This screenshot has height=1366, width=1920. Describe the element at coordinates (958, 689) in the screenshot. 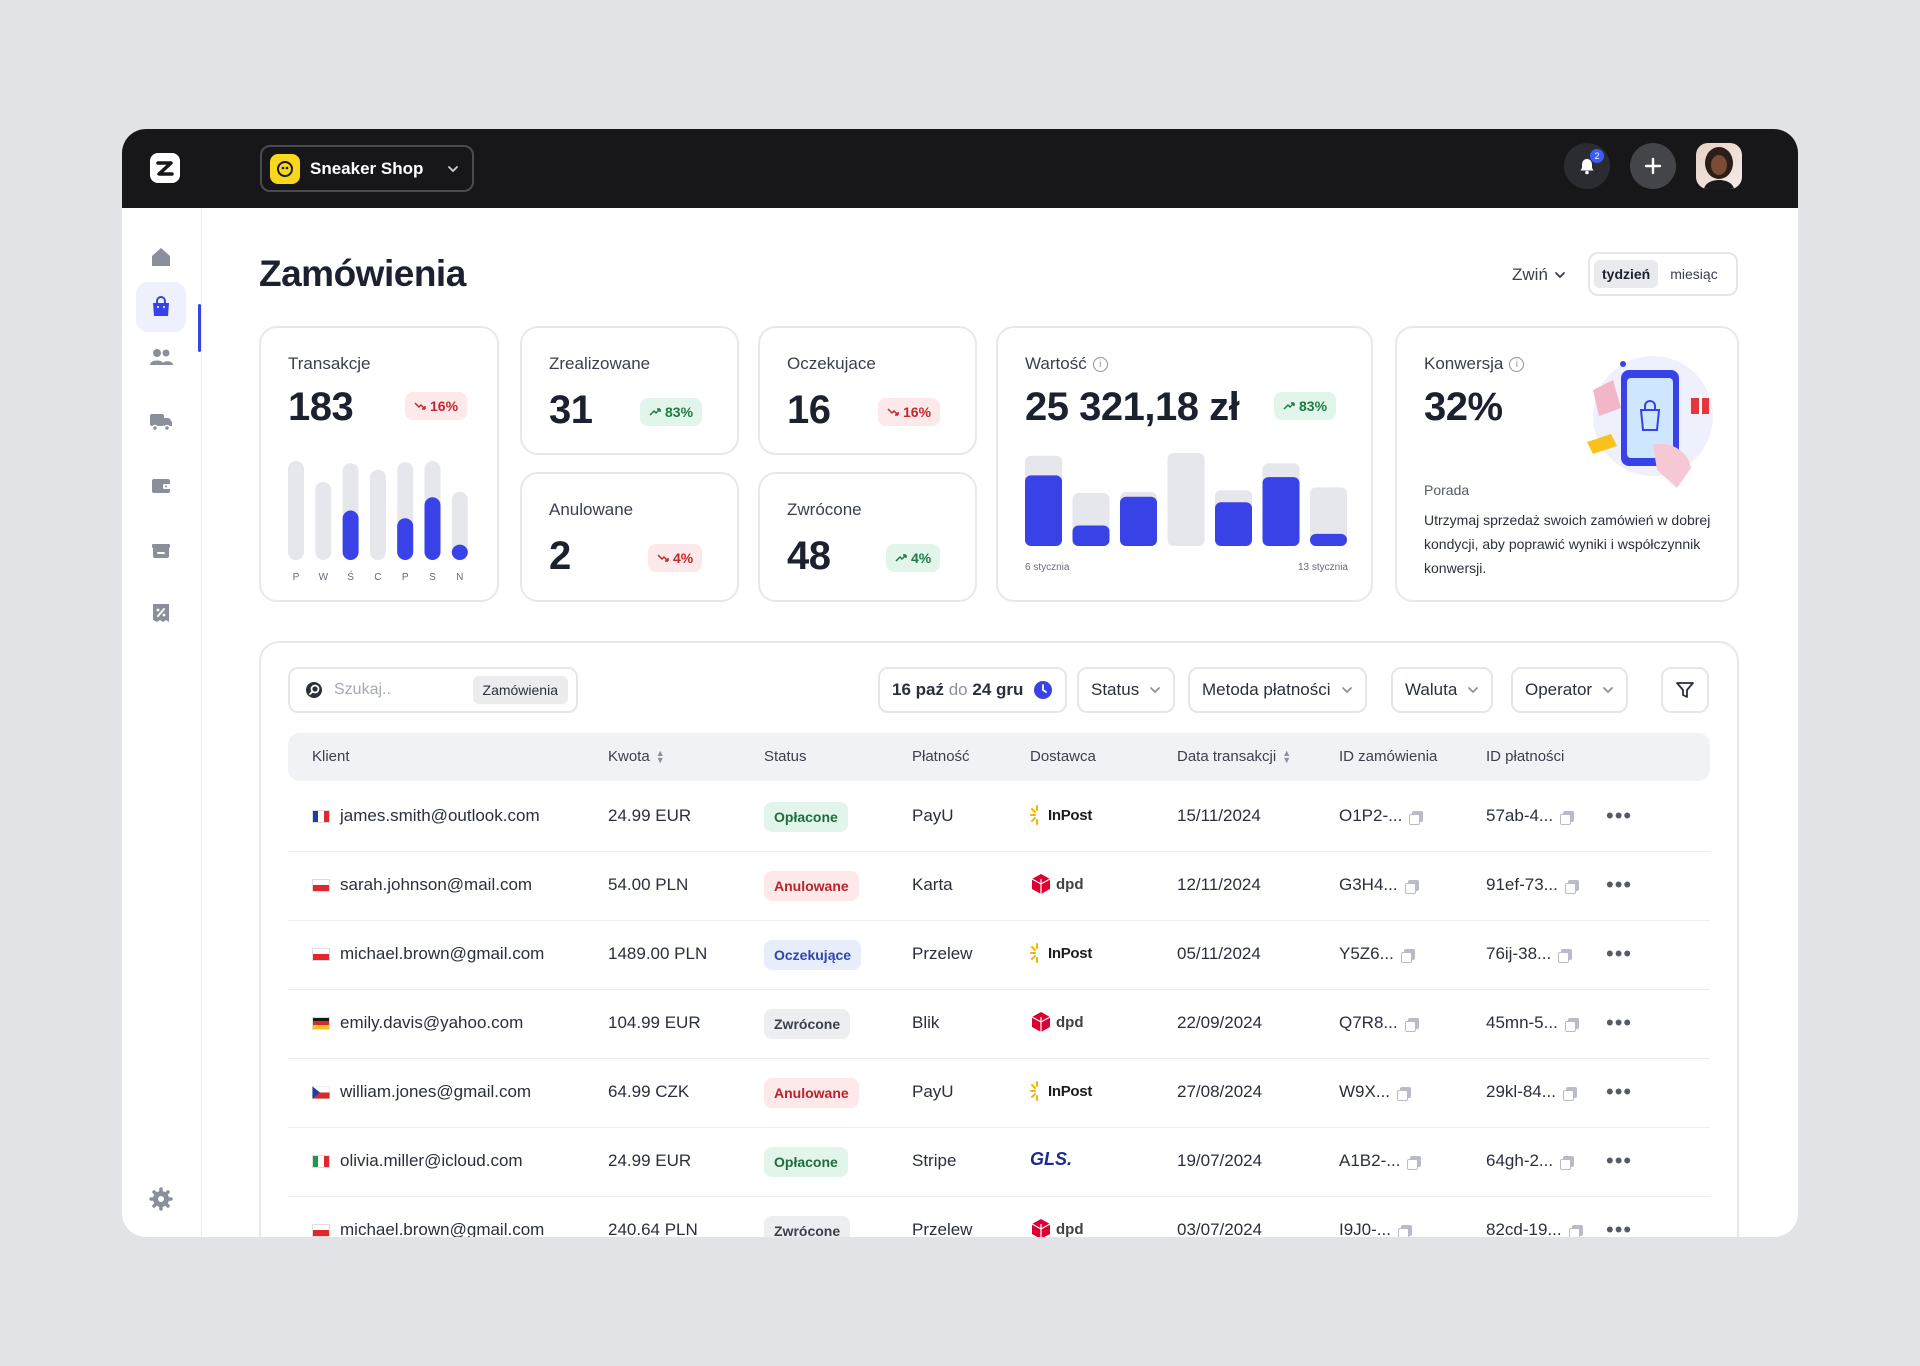

I see `date-separator: do` at that location.